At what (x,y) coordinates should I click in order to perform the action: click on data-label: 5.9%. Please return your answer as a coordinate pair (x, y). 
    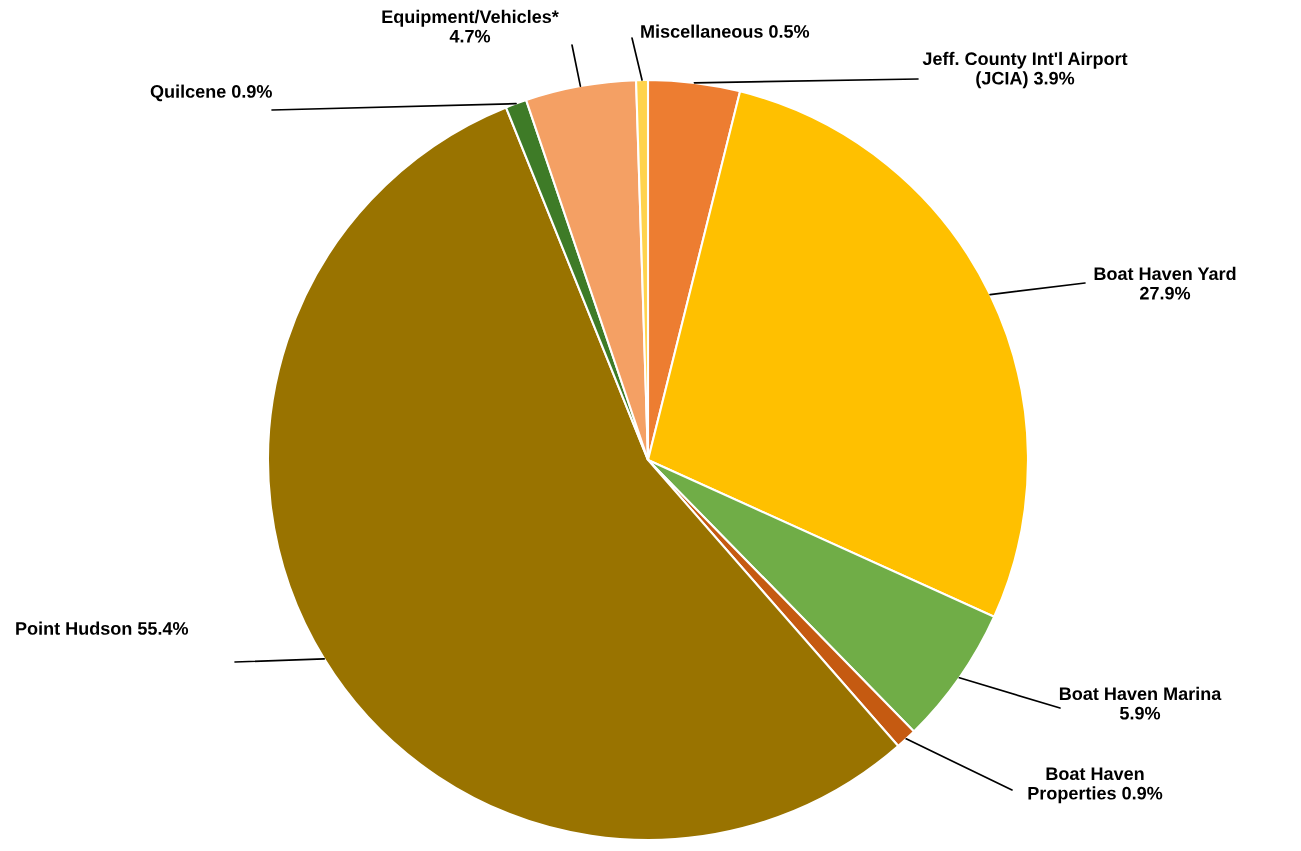
    Looking at the image, I should click on (1140, 713).